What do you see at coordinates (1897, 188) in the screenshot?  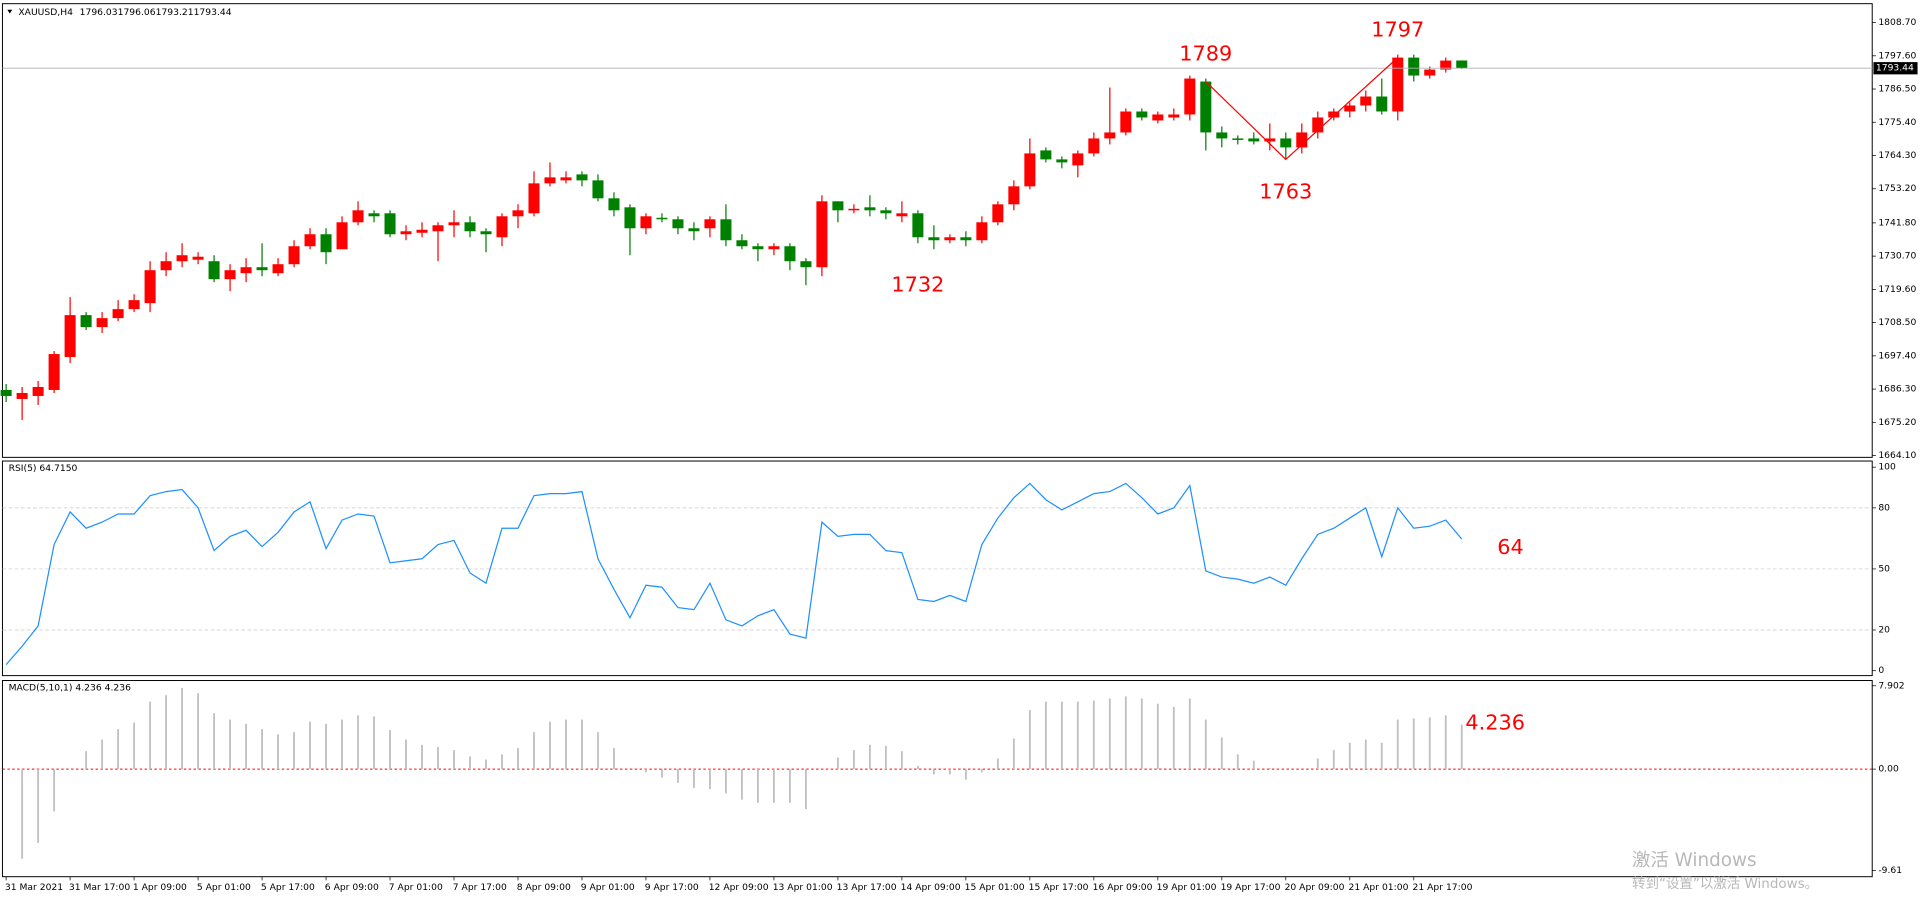 I see `y-tick-label: 1753.20` at bounding box center [1897, 188].